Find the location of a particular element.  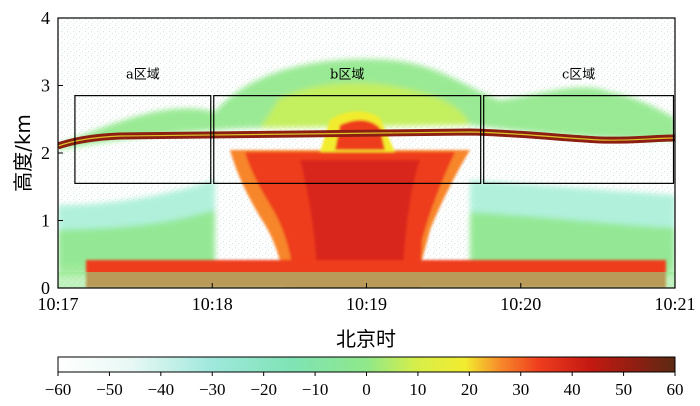

x-axis: 10:17 10:18 10:19 10:20 10:21 is located at coordinates (366, 298).